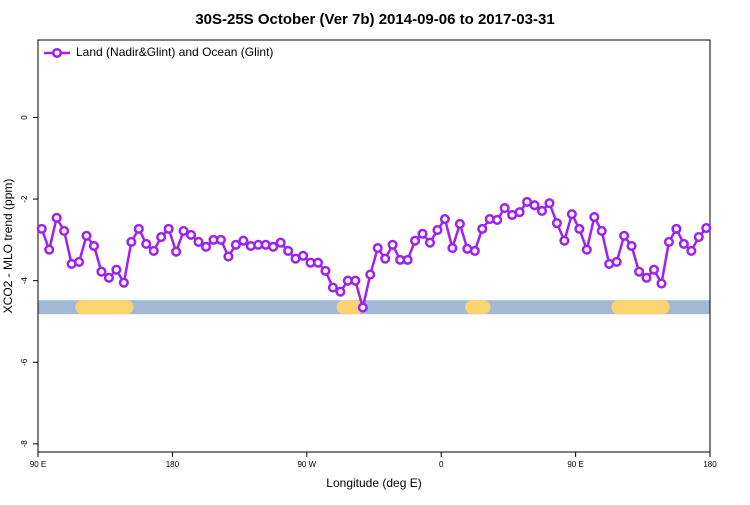  What do you see at coordinates (24, 199) in the screenshot?
I see `y-tick-label: -2` at bounding box center [24, 199].